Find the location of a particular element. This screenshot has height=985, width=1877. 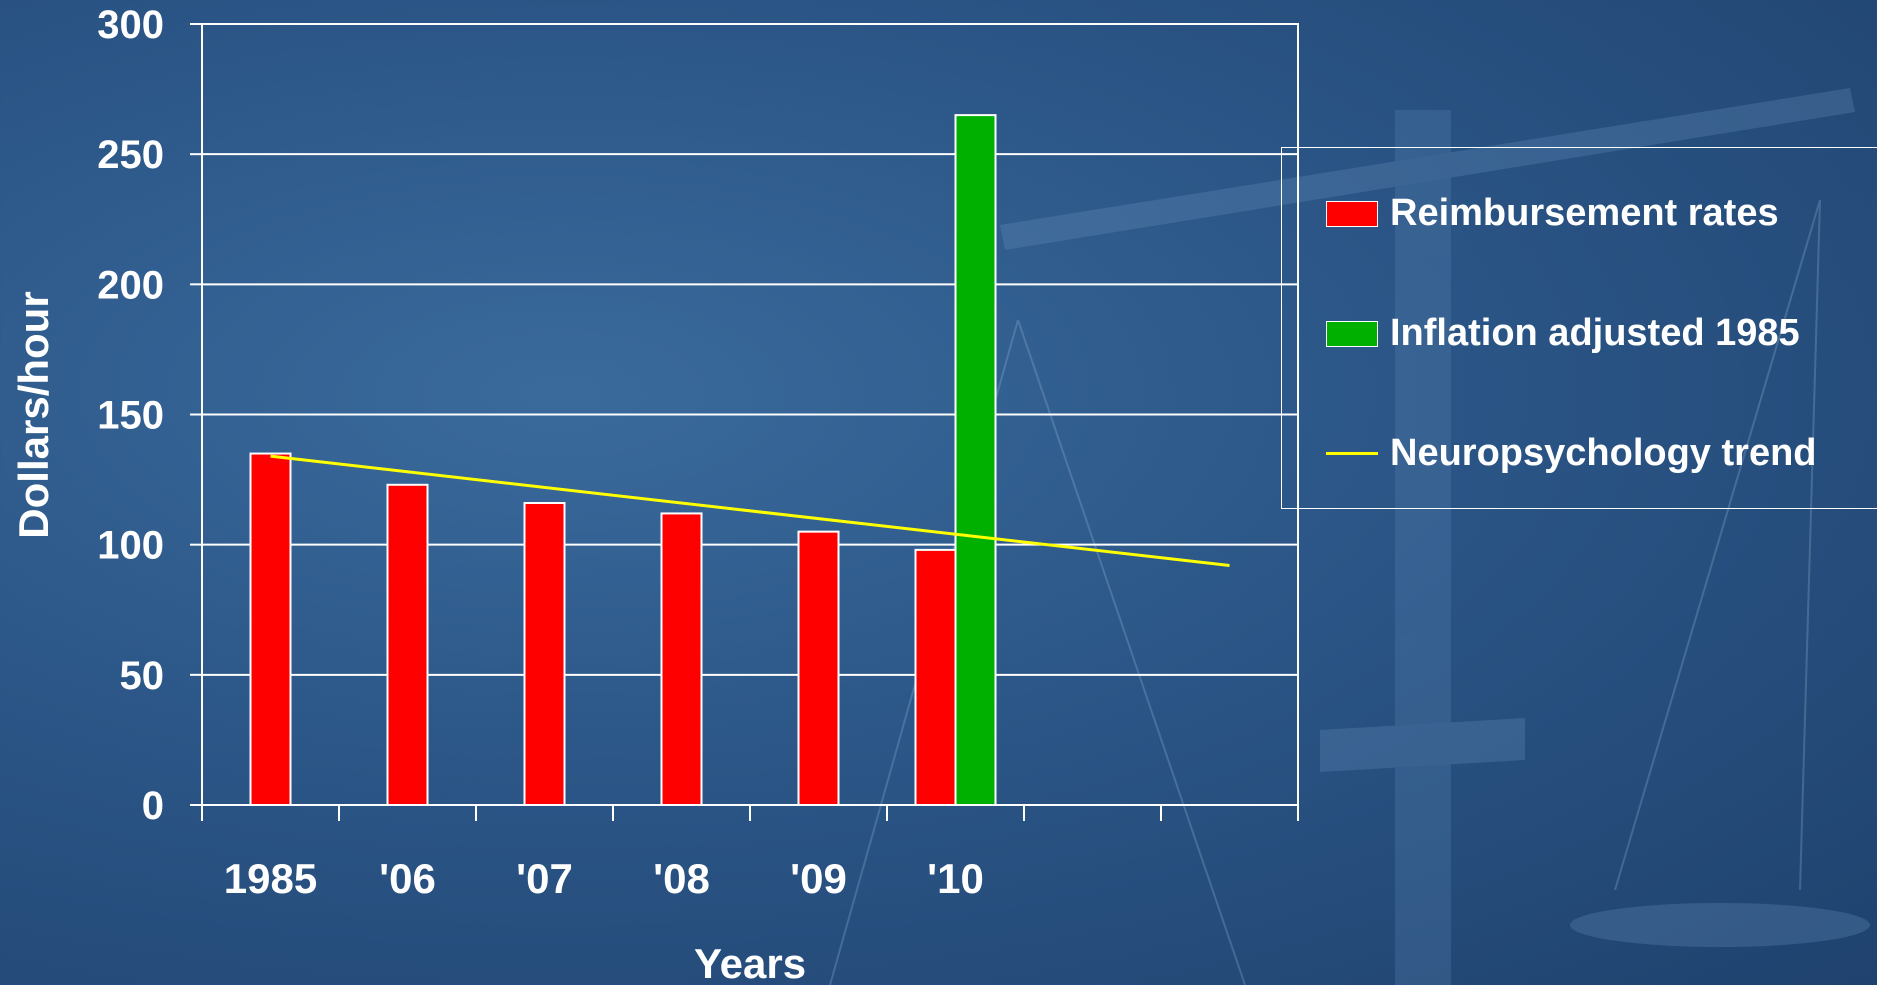

x-axis-title: Years is located at coordinates (750, 962).